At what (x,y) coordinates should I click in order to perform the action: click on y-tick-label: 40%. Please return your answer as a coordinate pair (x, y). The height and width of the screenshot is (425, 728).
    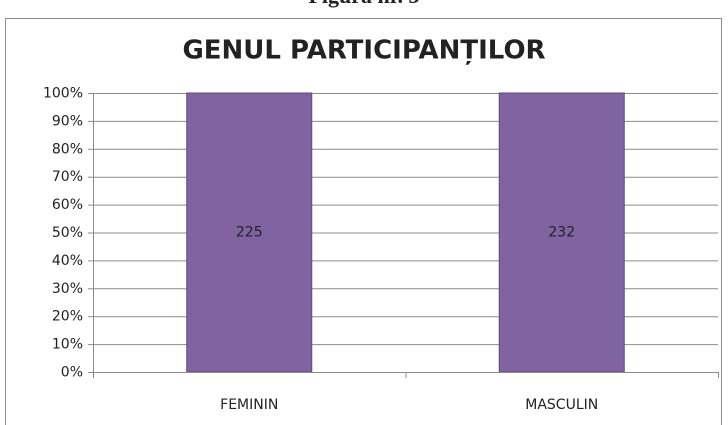
    Looking at the image, I should click on (67, 261).